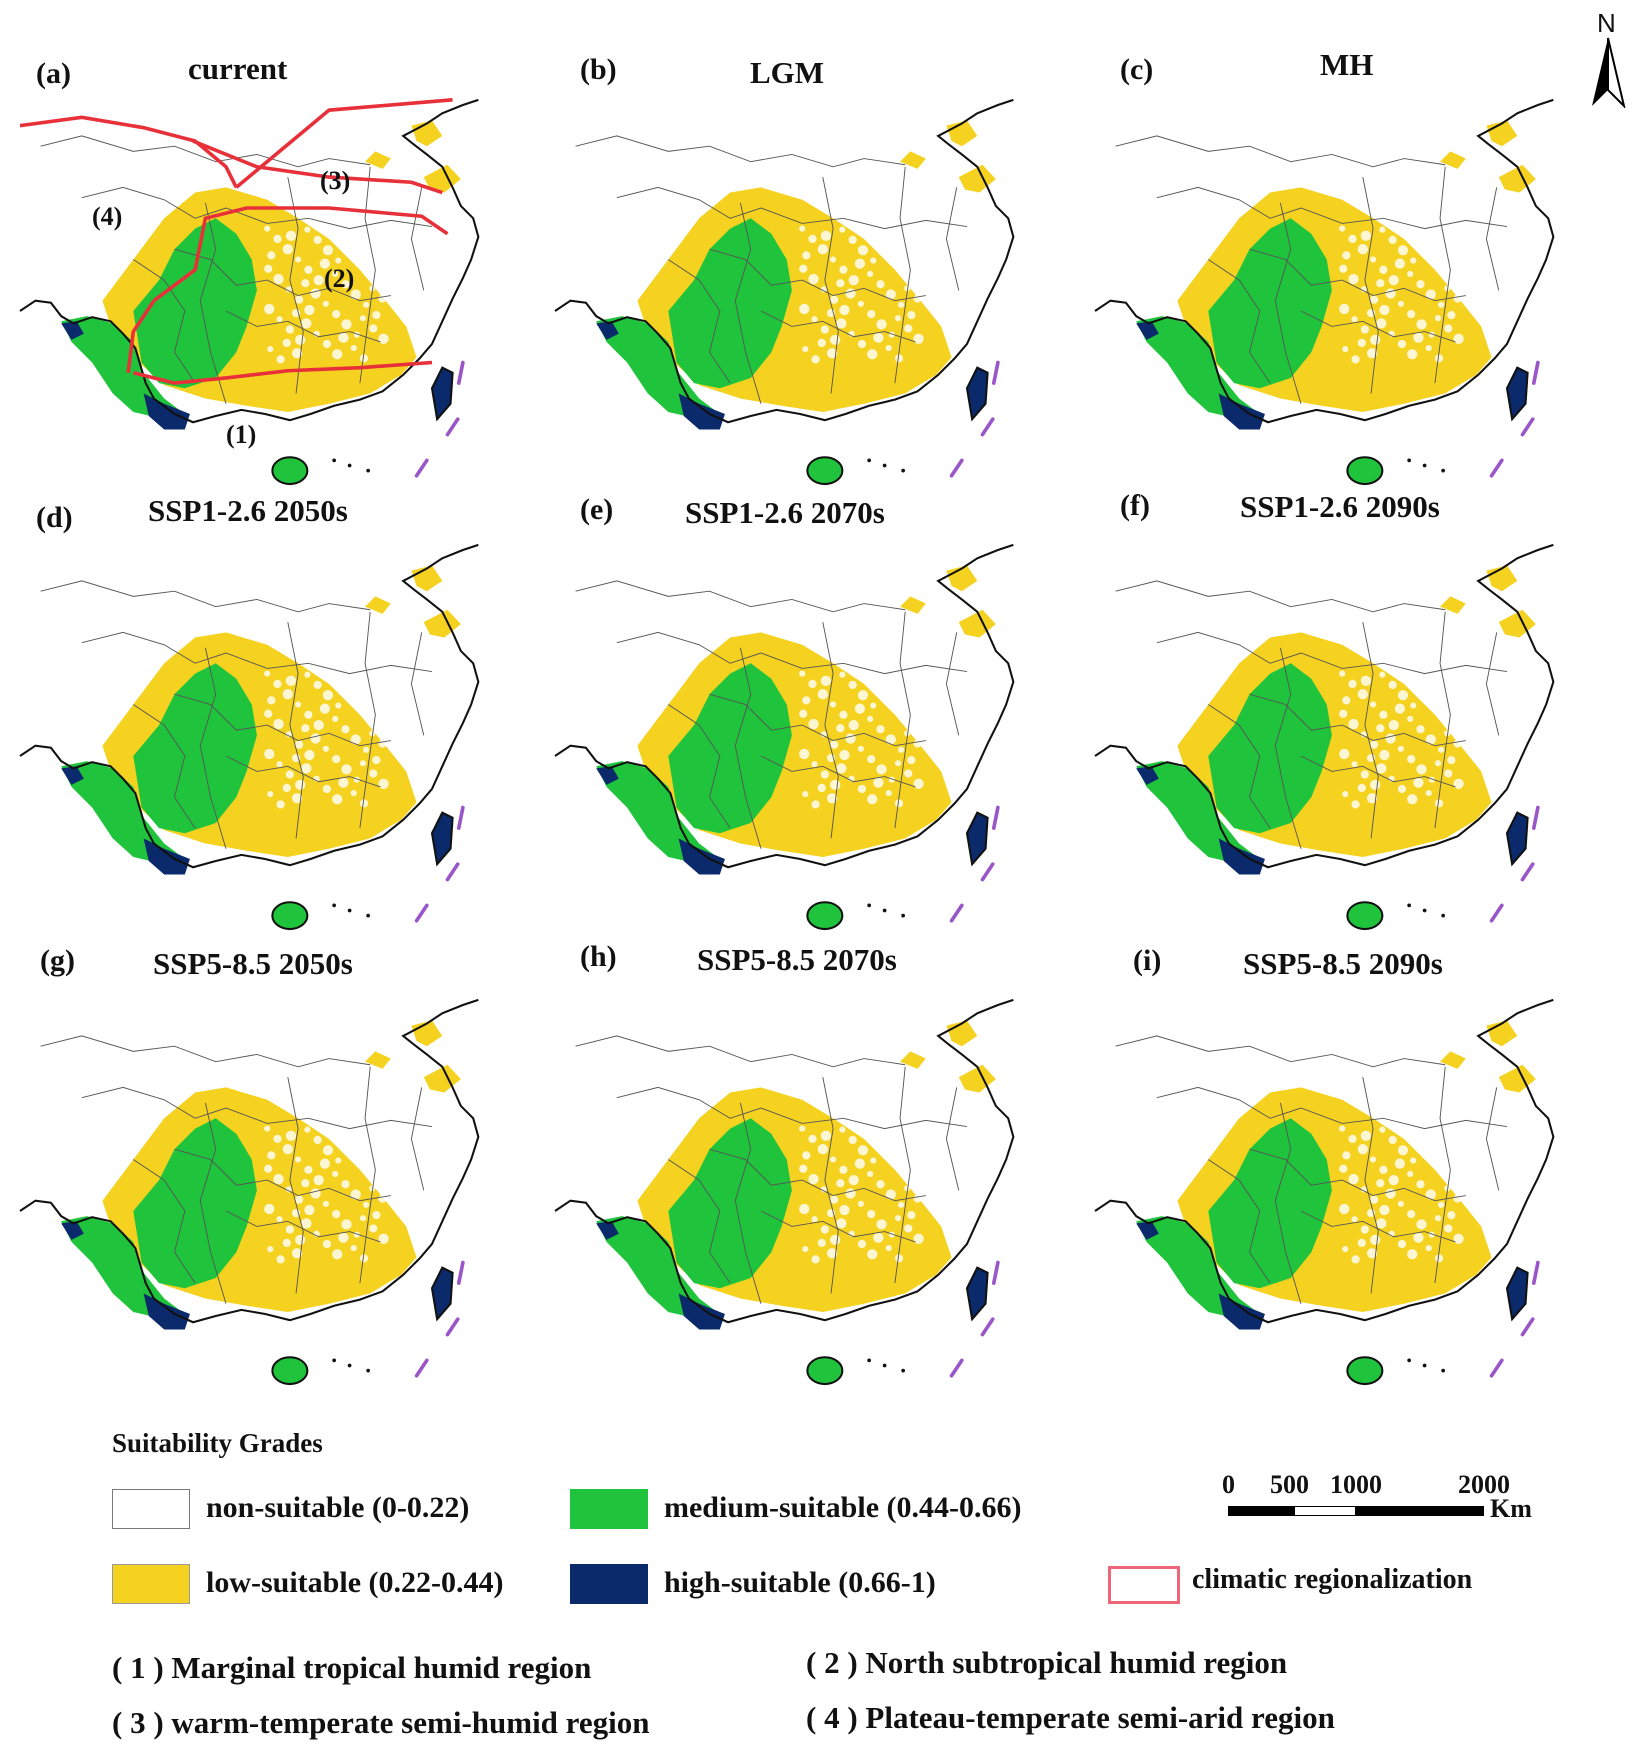 The height and width of the screenshot is (1760, 1648). Describe the element at coordinates (344, 143) in the screenshot. I see `climatic-region-line` at that location.